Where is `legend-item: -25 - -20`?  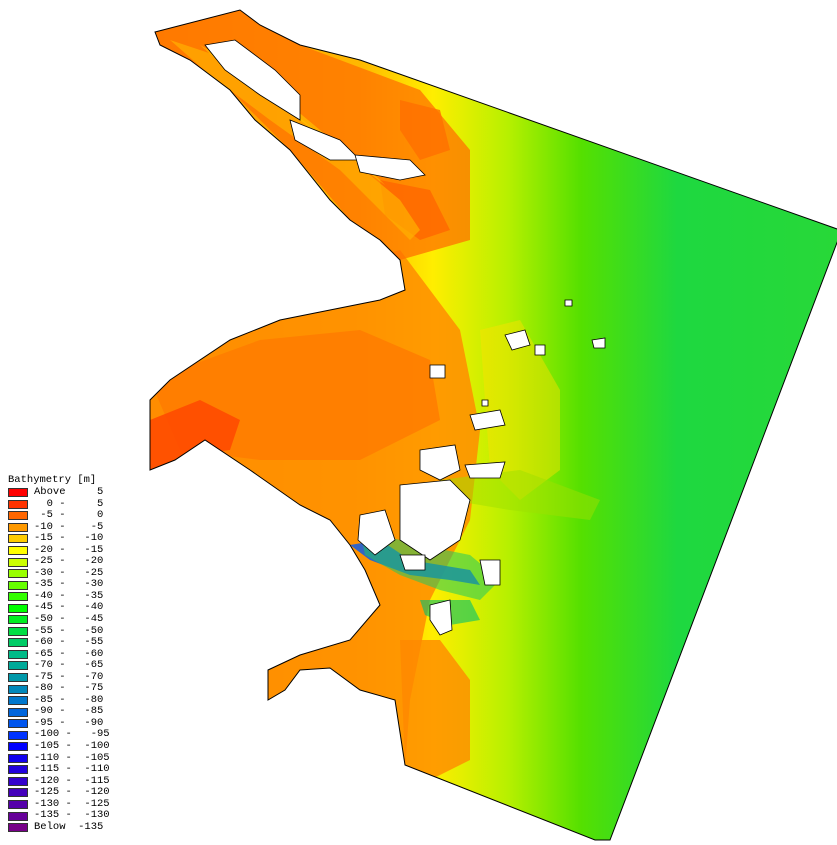
legend-item: -25 - -20 is located at coordinates (88, 562).